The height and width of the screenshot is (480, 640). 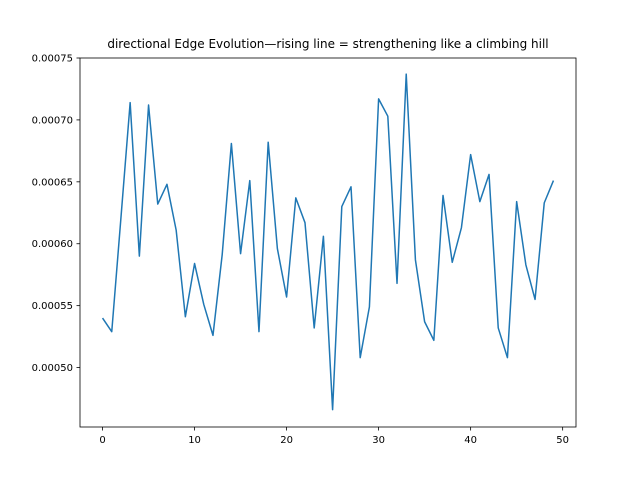 I want to click on x-tick-label: 10, so click(x=194, y=440).